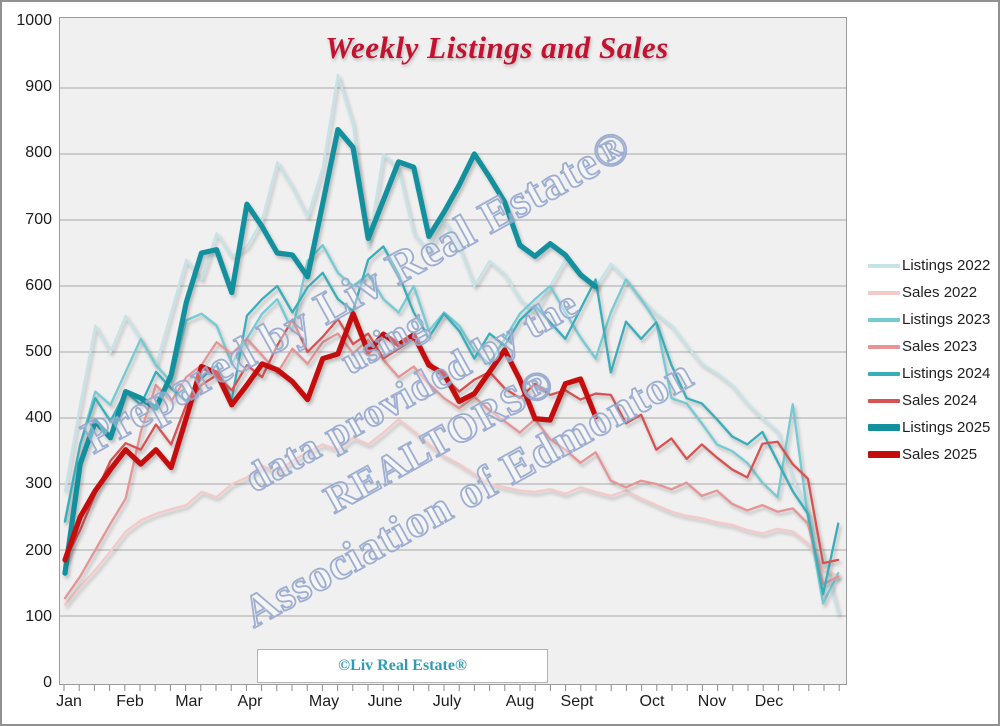 Image resolution: width=1000 pixels, height=726 pixels. I want to click on legend-item: Listings 2023, so click(933, 319).